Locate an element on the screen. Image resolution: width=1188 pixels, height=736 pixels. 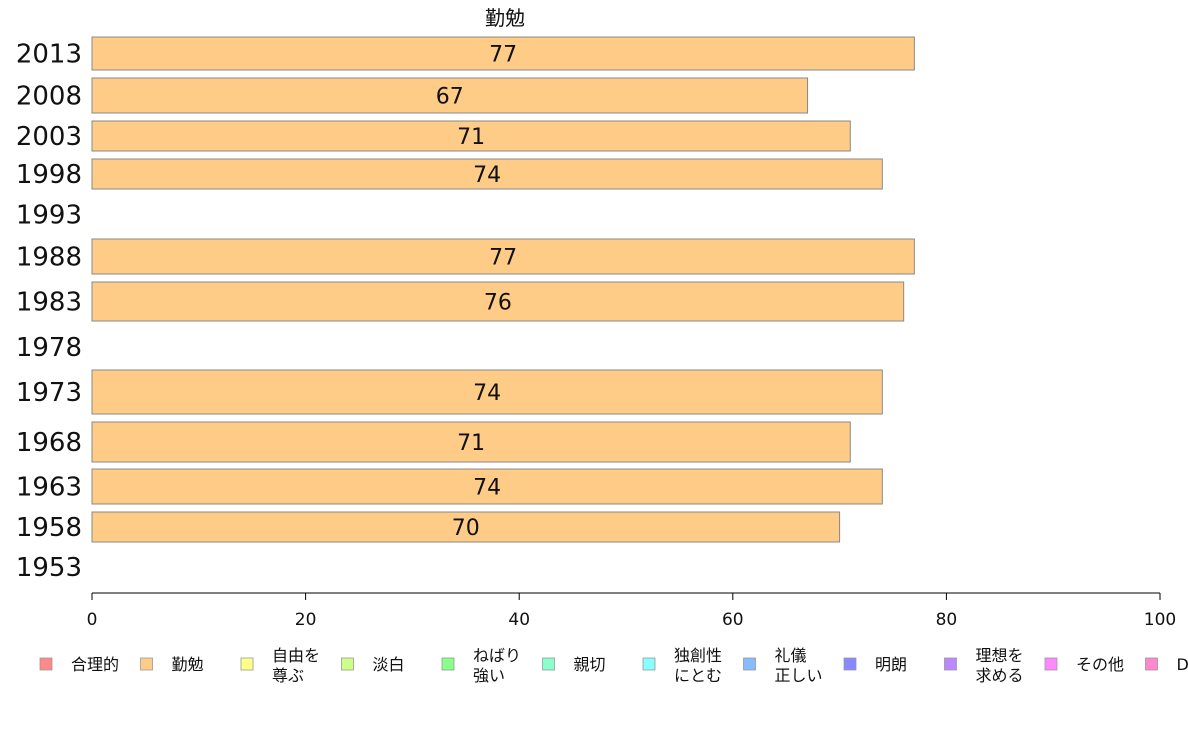
x-tick-label-0: 0 is located at coordinates (92, 620).